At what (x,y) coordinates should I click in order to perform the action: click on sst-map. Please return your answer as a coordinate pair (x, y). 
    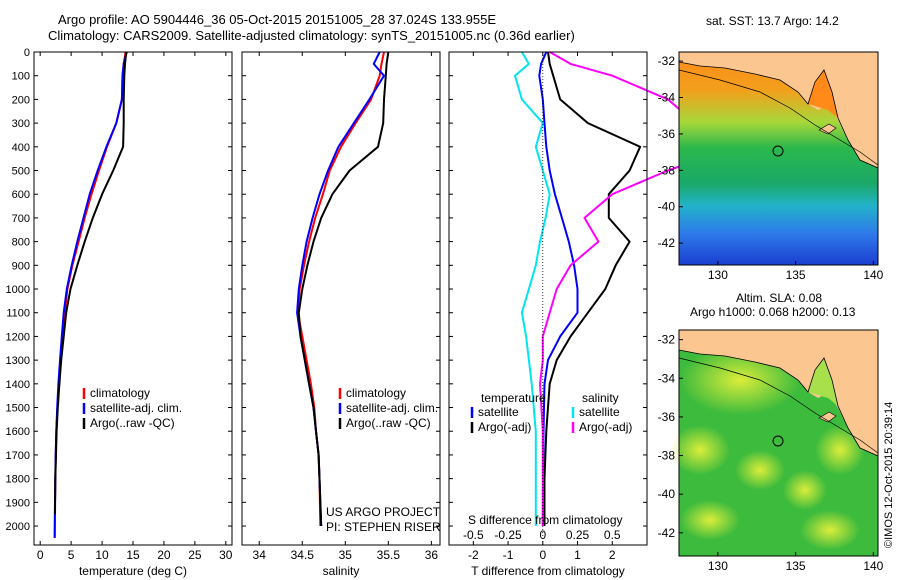
    Looking at the image, I should click on (778, 158).